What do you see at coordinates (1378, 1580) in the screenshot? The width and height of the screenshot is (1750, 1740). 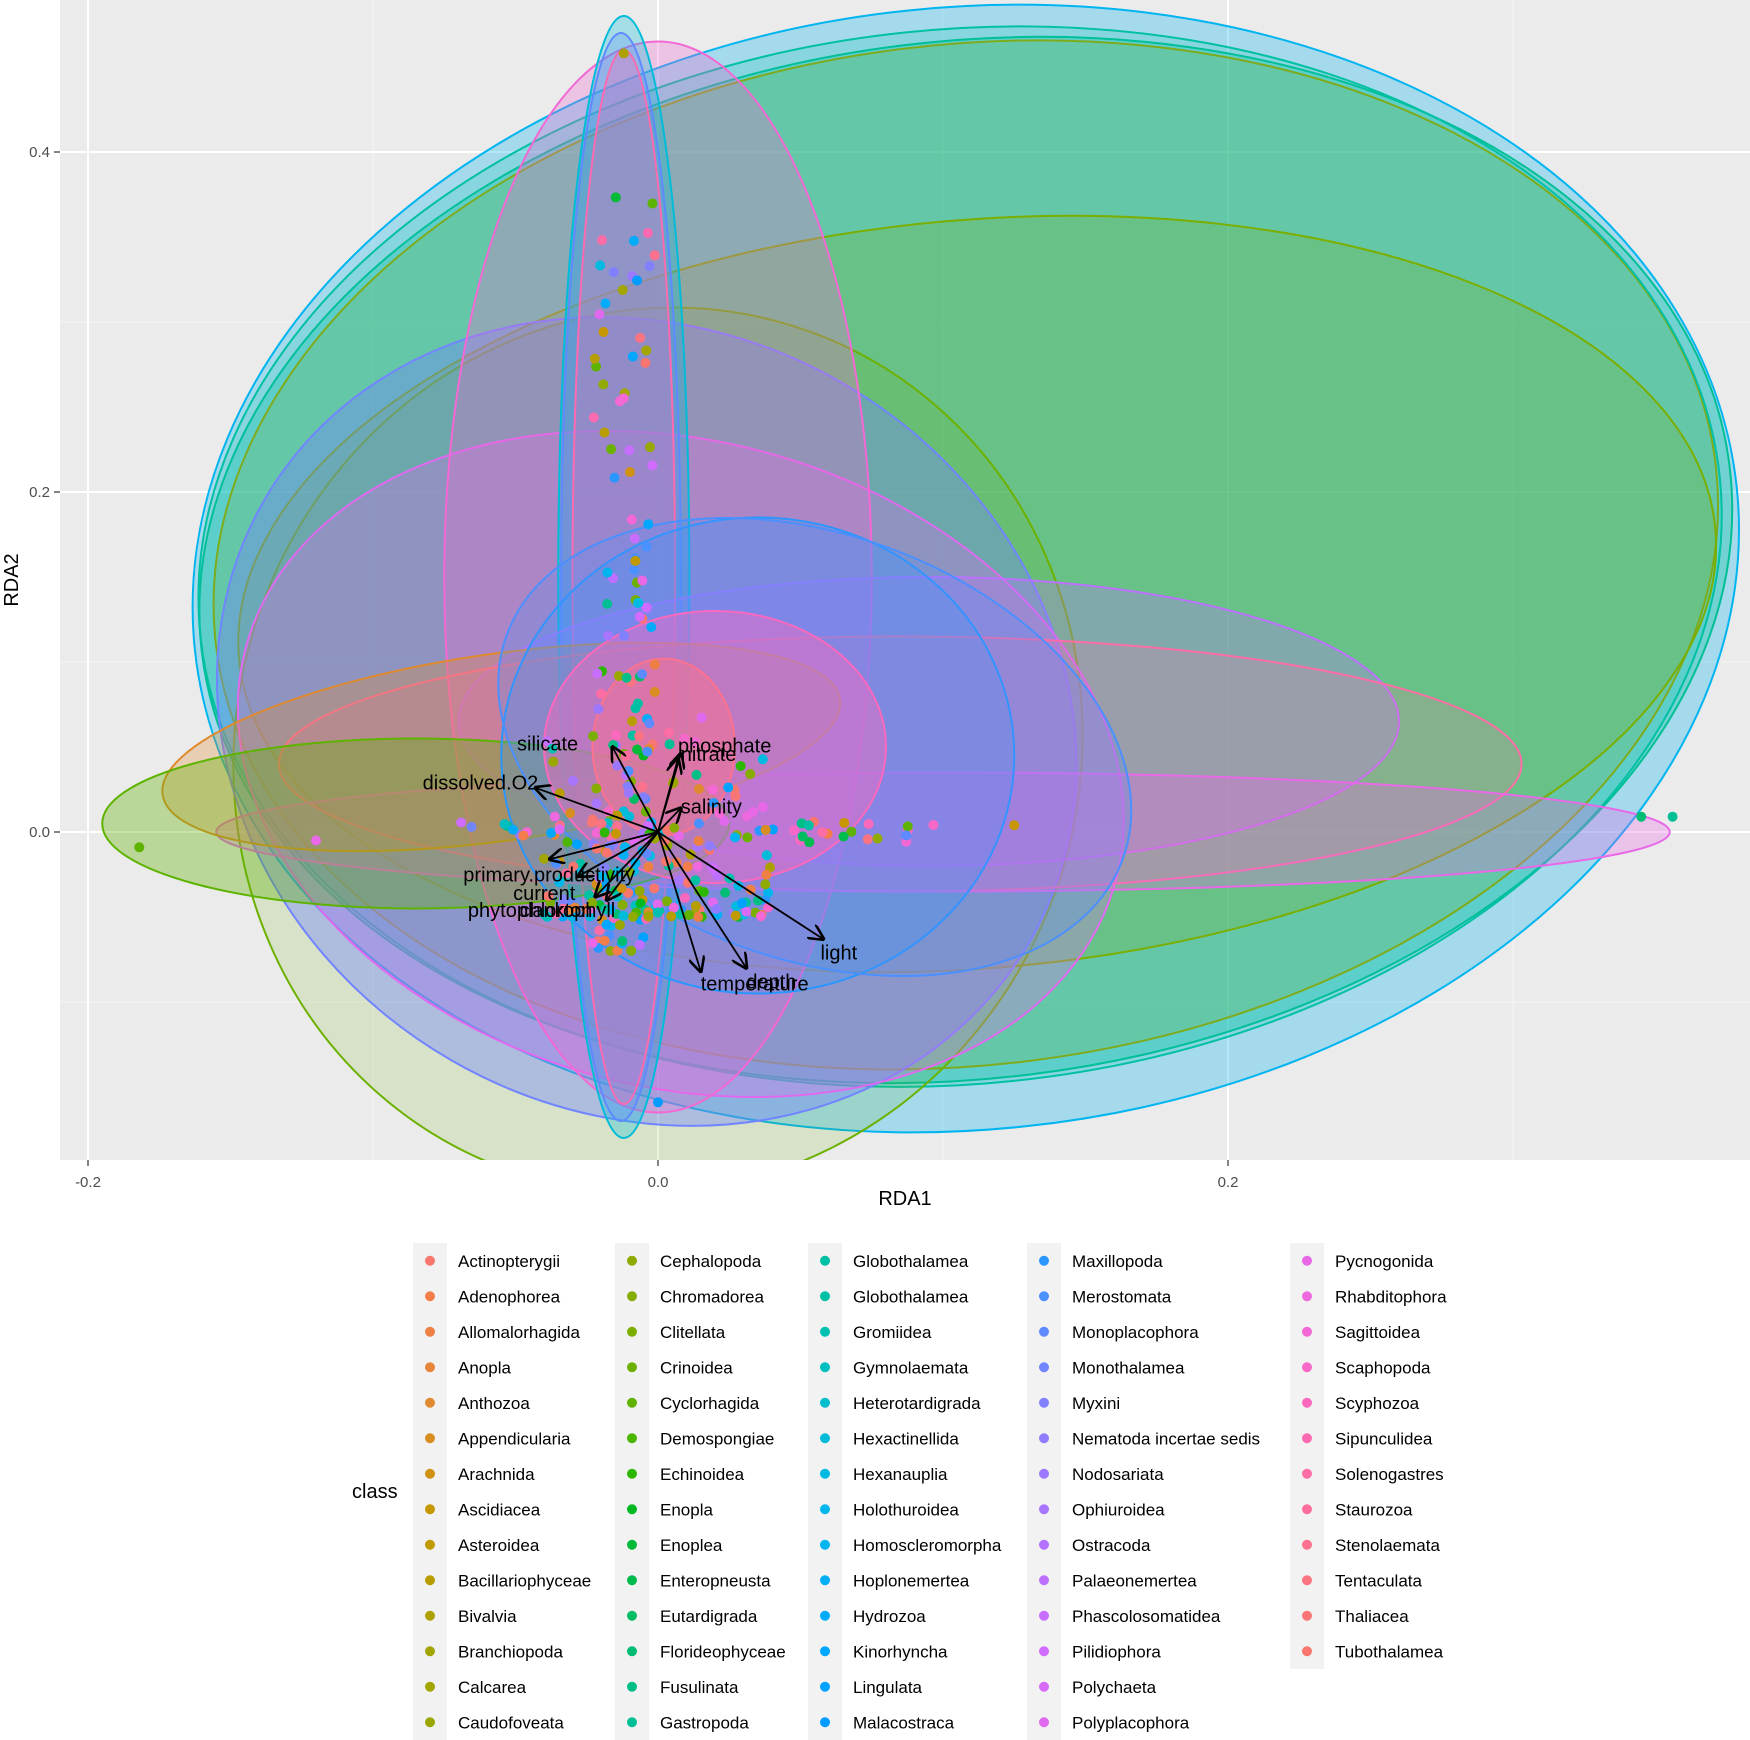 I see `legend-item-tentaculata: Tentaculata` at bounding box center [1378, 1580].